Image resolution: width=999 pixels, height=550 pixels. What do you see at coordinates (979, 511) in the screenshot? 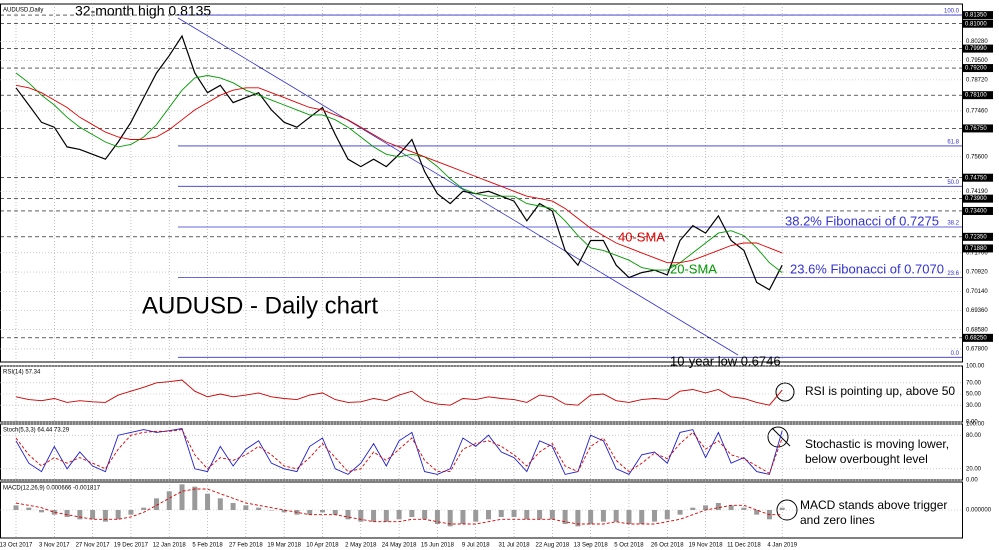
I see `y-tick-label: 0.000000` at bounding box center [979, 511].